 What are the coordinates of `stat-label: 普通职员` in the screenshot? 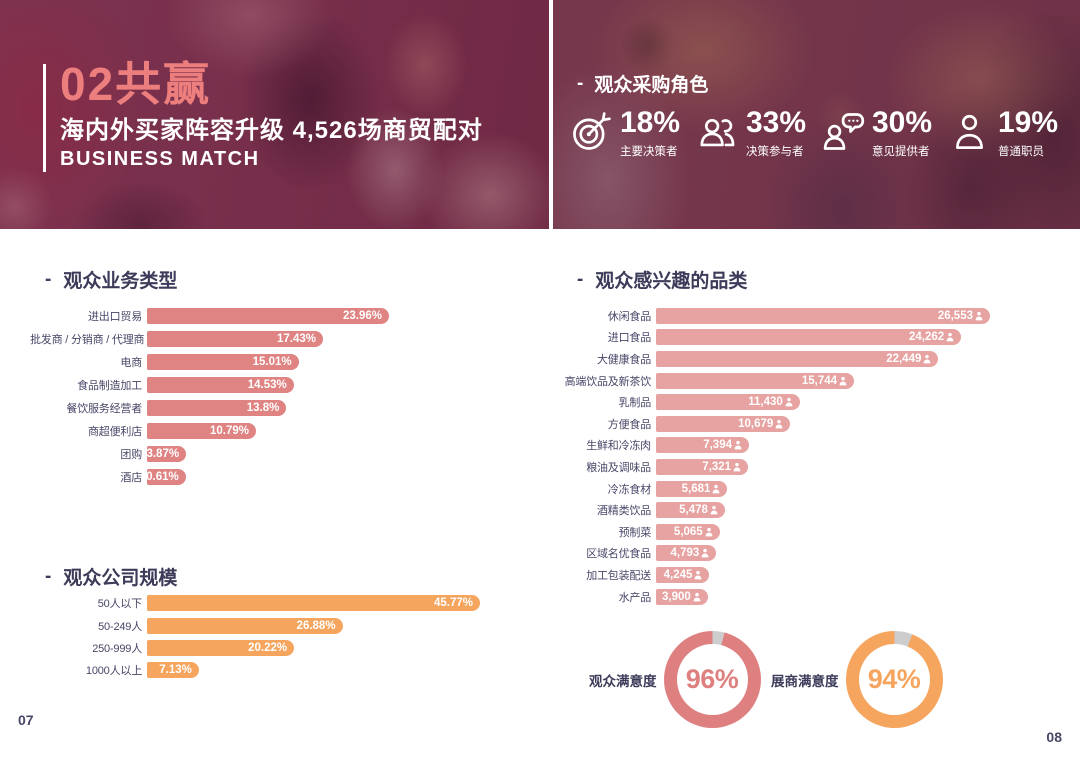 It's located at (1021, 151).